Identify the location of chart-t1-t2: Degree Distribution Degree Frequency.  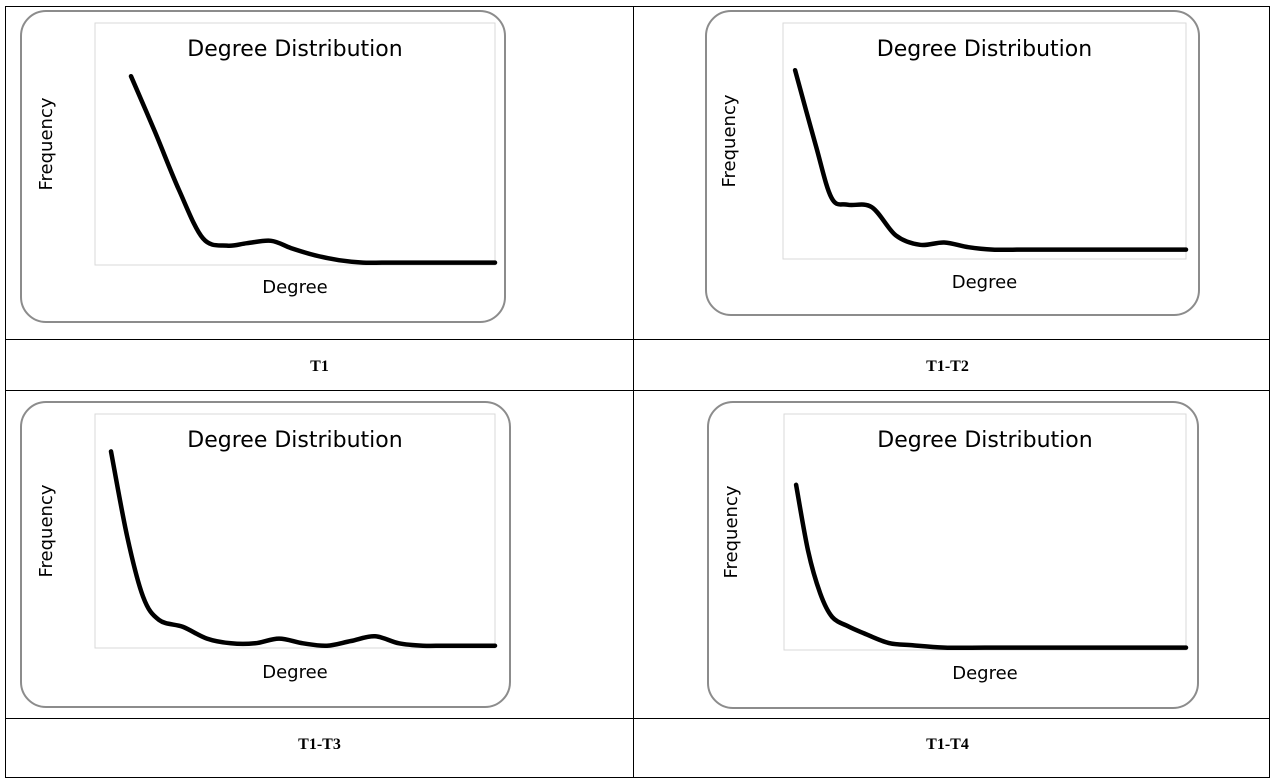
(954, 157).